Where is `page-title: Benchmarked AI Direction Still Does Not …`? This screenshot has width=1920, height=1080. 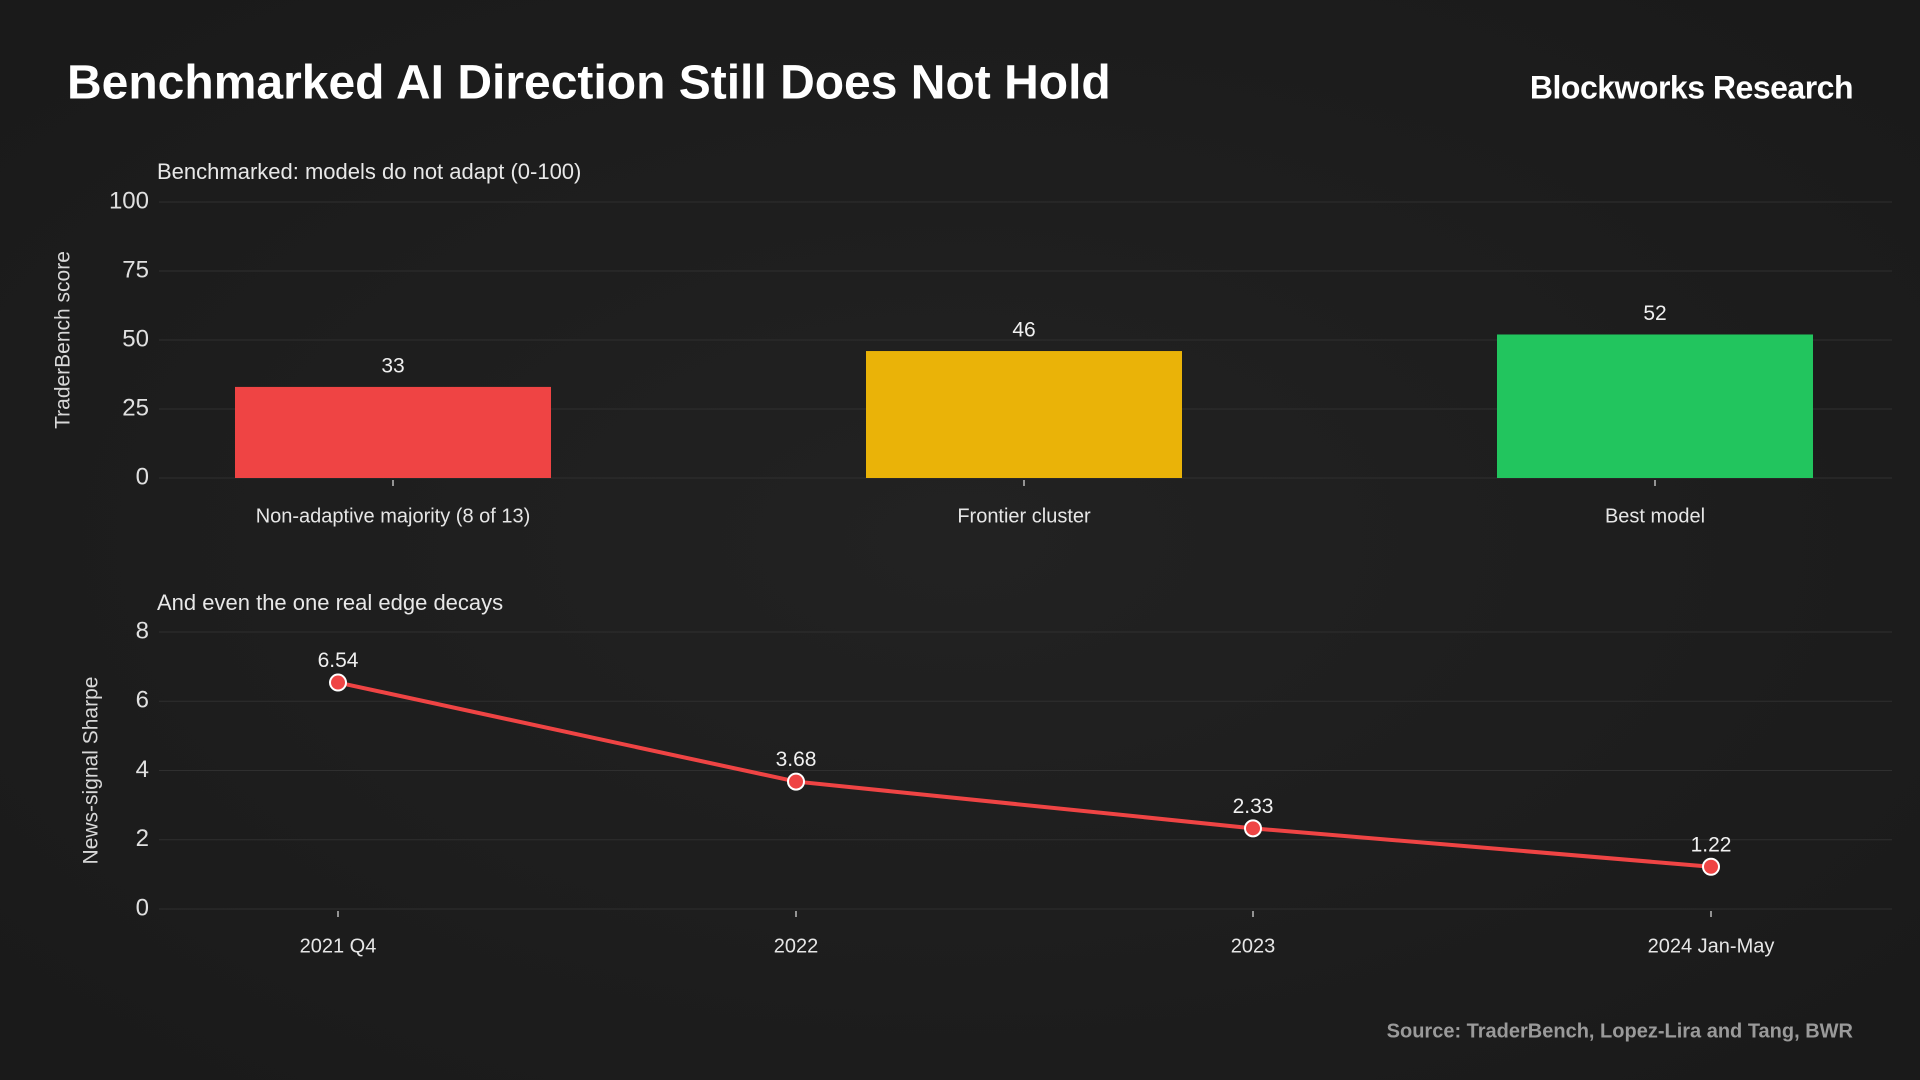
page-title: Benchmarked AI Direction Still Does Not … is located at coordinates (589, 83).